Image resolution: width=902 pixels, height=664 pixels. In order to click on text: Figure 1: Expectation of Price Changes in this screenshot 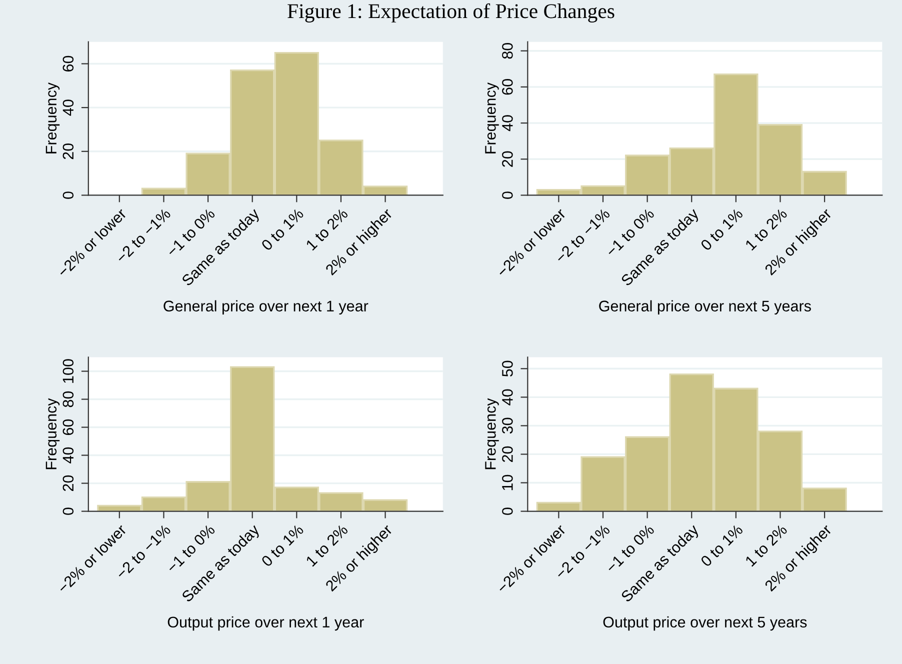, I will do `click(451, 12)`.